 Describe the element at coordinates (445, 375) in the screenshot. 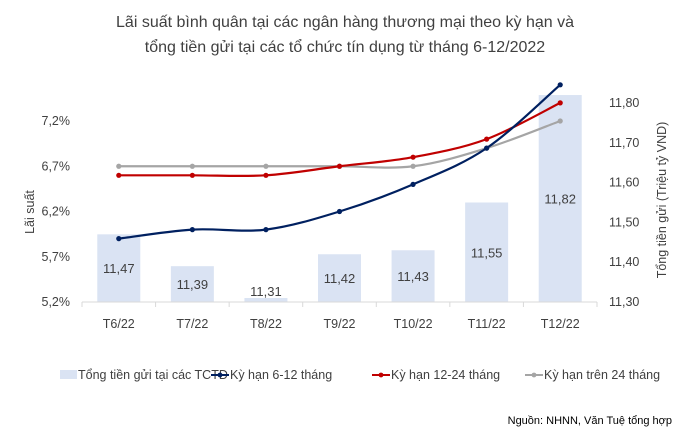

I see `legend-label-series: Kỳ hạn 12-24 tháng` at that location.